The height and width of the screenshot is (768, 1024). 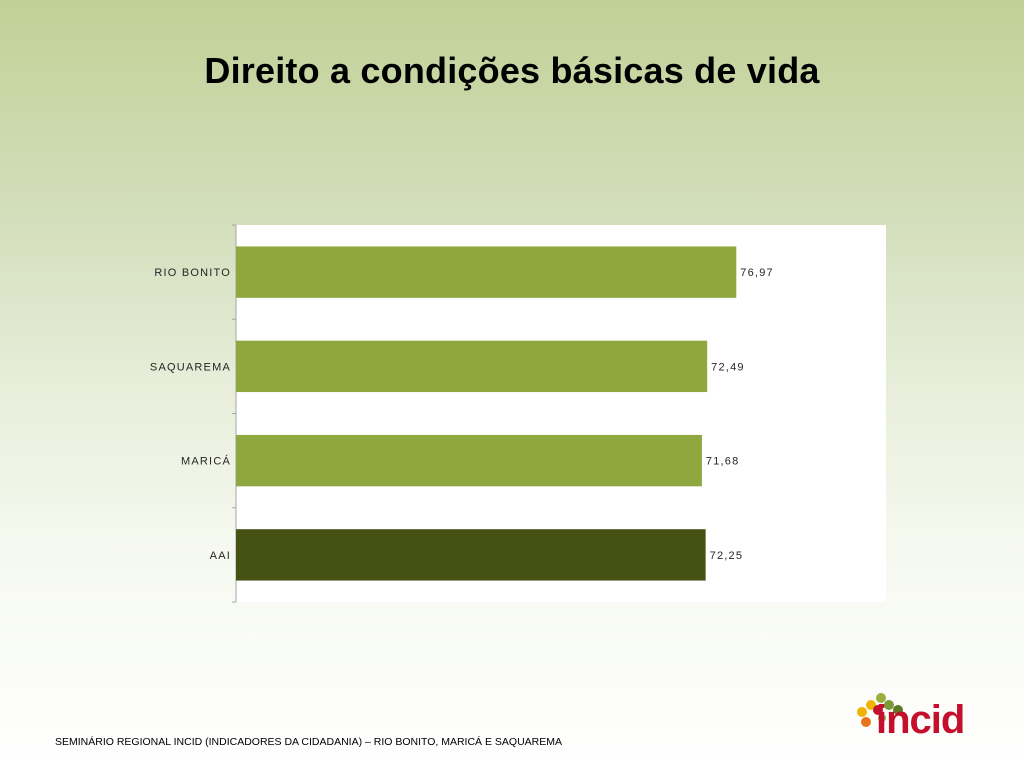 What do you see at coordinates (728, 367) in the screenshot?
I see `value-label: 72,49` at bounding box center [728, 367].